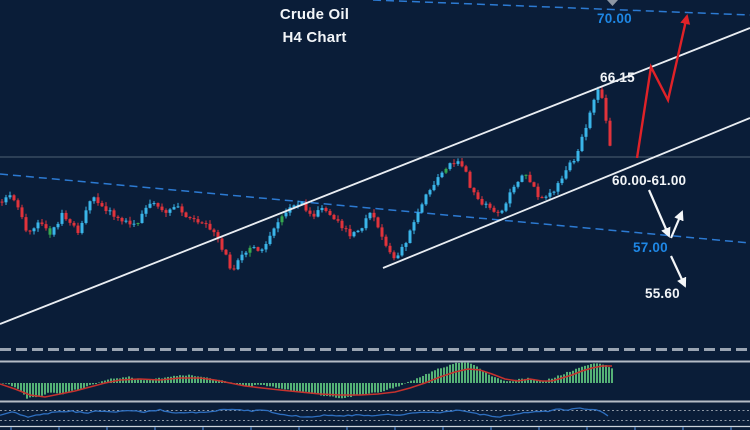 Image resolution: width=750 pixels, height=430 pixels. Describe the element at coordinates (314, 37) in the screenshot. I see `chart-title-timeframe: H4 Chart` at that location.